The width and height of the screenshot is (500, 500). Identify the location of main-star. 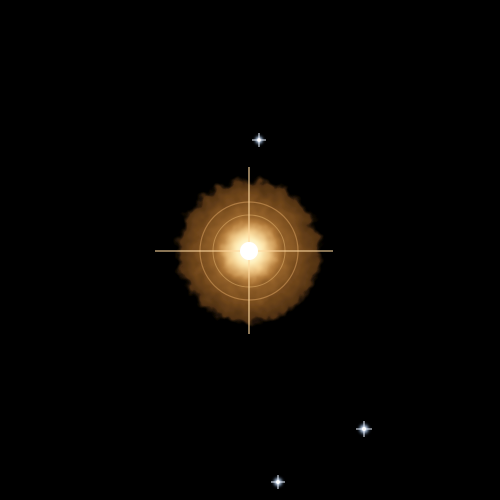
(244, 250).